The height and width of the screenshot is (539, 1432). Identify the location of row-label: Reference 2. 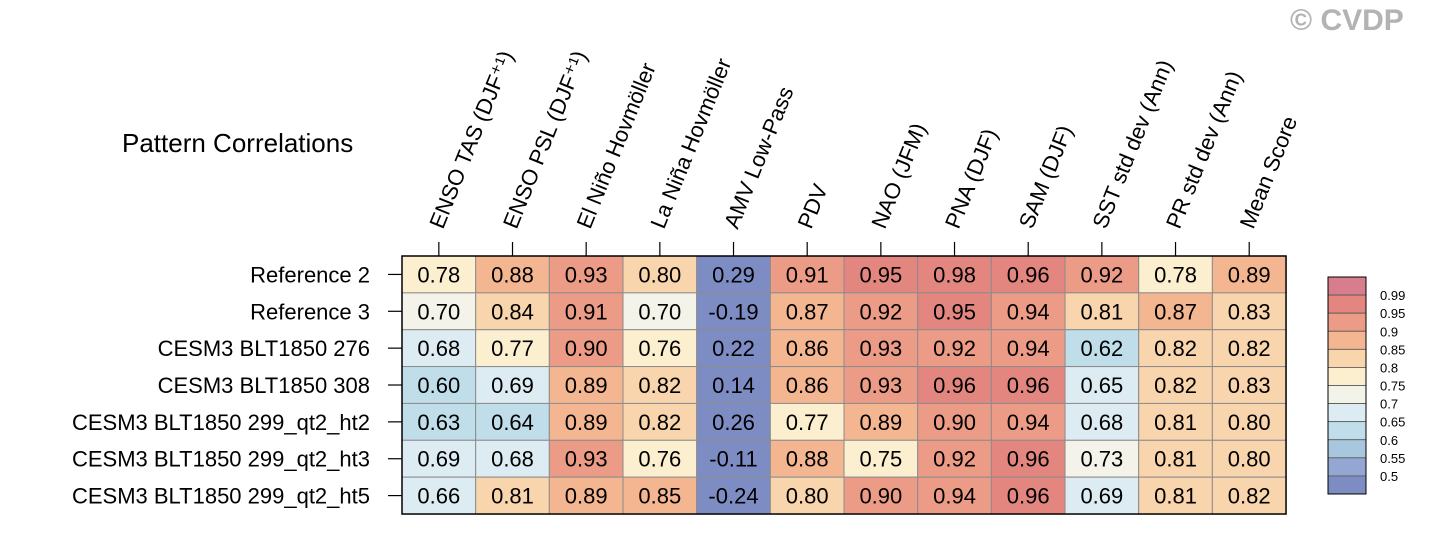
(310, 274).